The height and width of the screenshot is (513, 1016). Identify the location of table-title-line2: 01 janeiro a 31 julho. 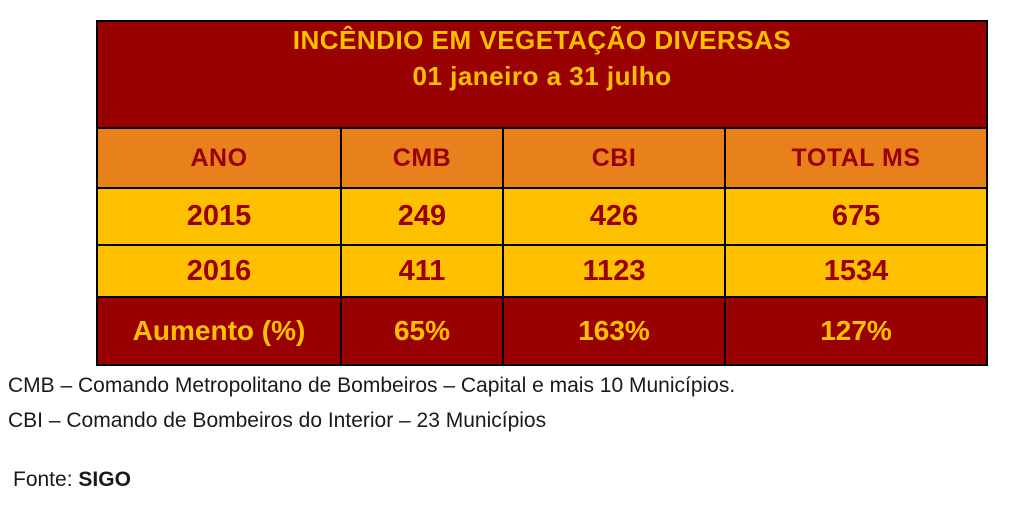
(542, 76).